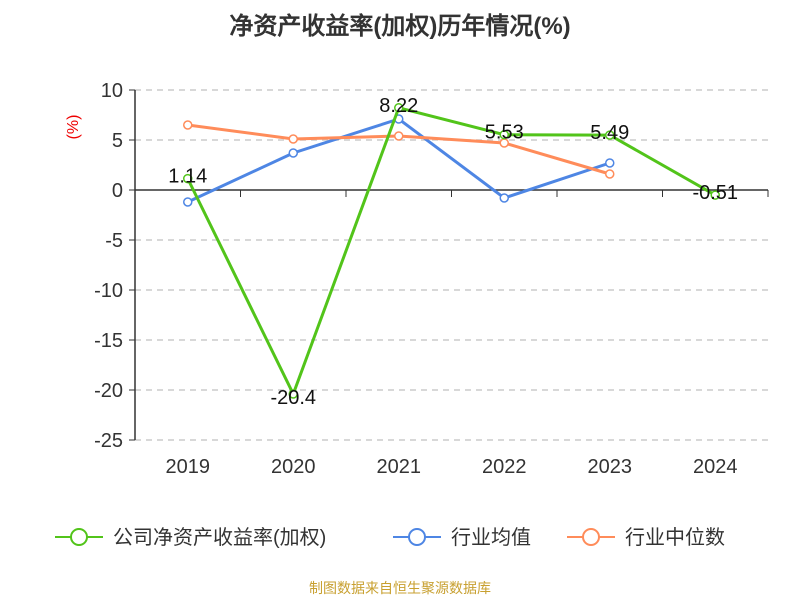 The image size is (800, 600). I want to click on x-tick-label: 2023, so click(610, 467).